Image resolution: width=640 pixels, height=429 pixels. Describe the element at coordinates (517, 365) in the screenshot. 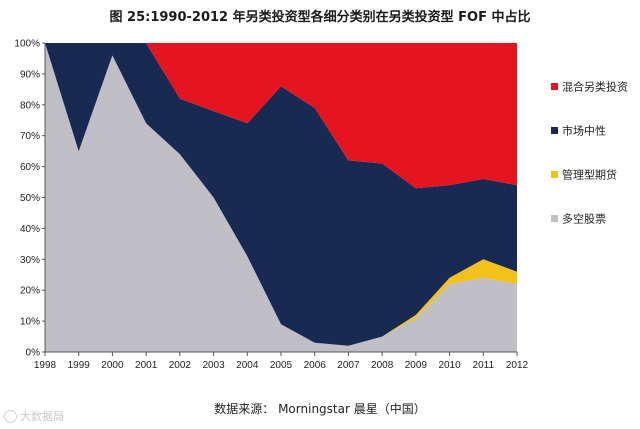

I see `x-tick-label: 2012` at that location.